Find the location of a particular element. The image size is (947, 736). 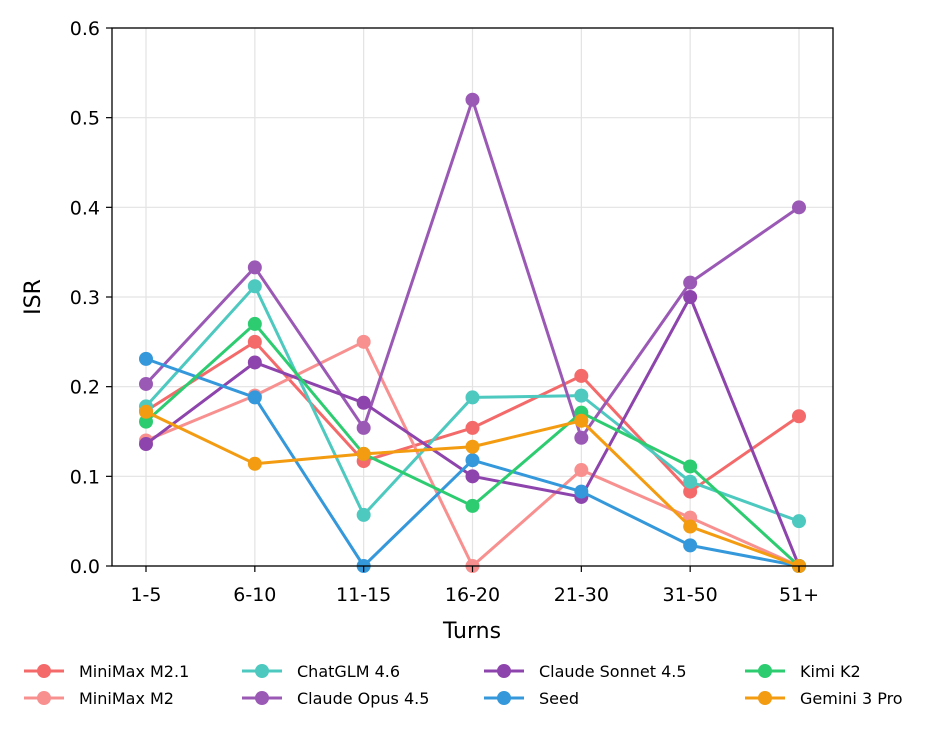

x-tick-label: 16-20 is located at coordinates (472, 595).